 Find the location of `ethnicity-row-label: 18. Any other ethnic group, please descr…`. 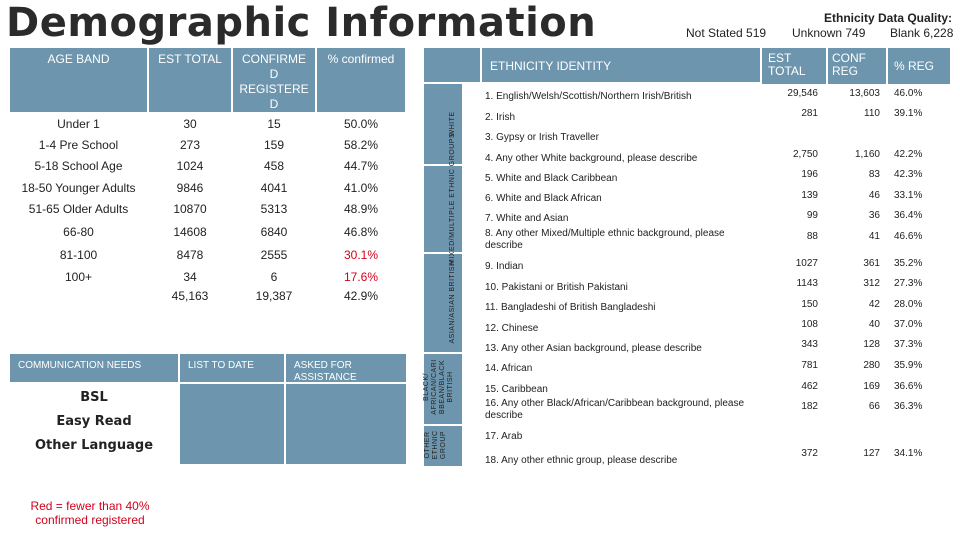

ethnicity-row-label: 18. Any other ethnic group, please descr… is located at coordinates (581, 460).